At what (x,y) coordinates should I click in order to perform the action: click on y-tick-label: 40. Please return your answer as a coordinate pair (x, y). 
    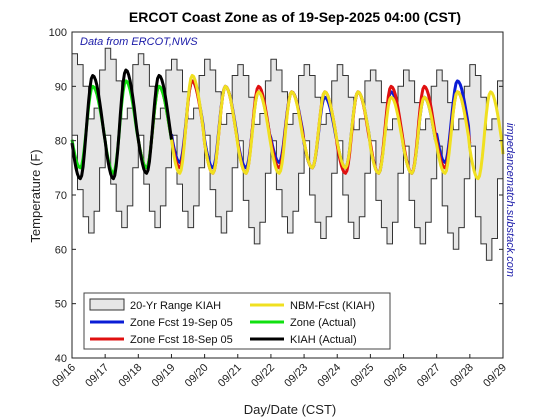
    Looking at the image, I should click on (61, 359).